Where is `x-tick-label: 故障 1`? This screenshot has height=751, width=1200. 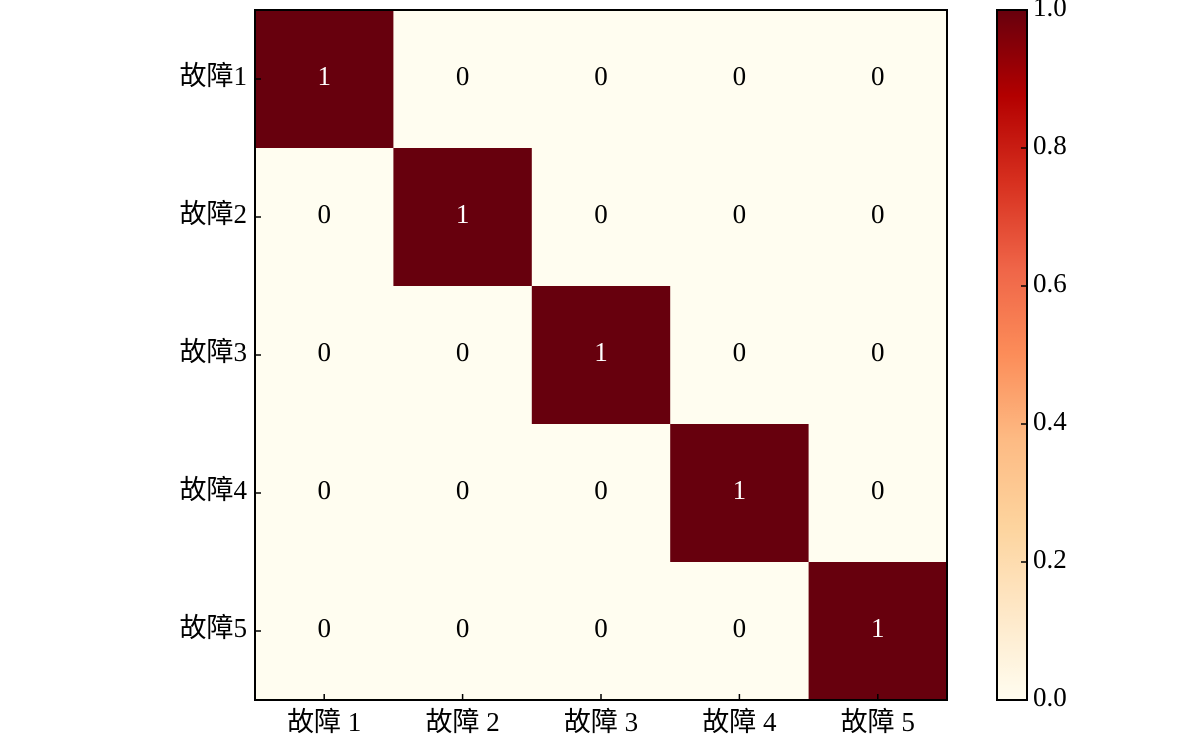
x-tick-label: 故障 1 is located at coordinates (324, 722).